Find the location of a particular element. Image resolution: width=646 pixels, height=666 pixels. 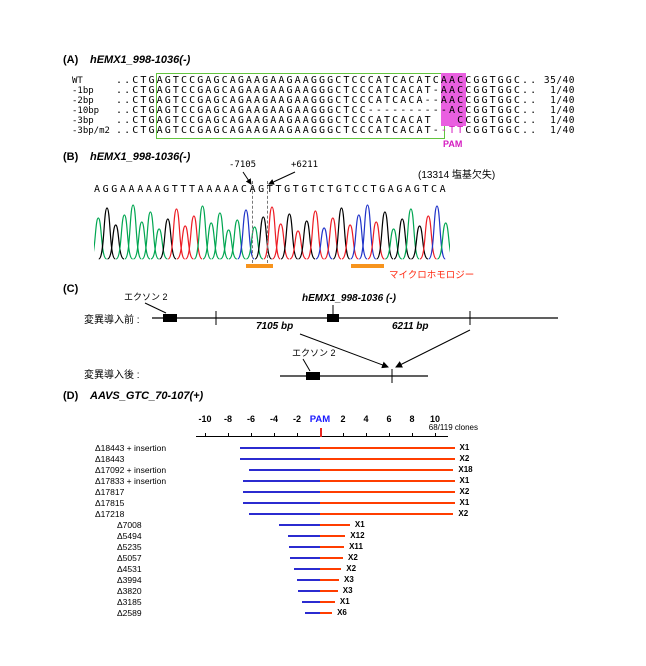

allele-count: 35/40 is located at coordinates (559, 80).